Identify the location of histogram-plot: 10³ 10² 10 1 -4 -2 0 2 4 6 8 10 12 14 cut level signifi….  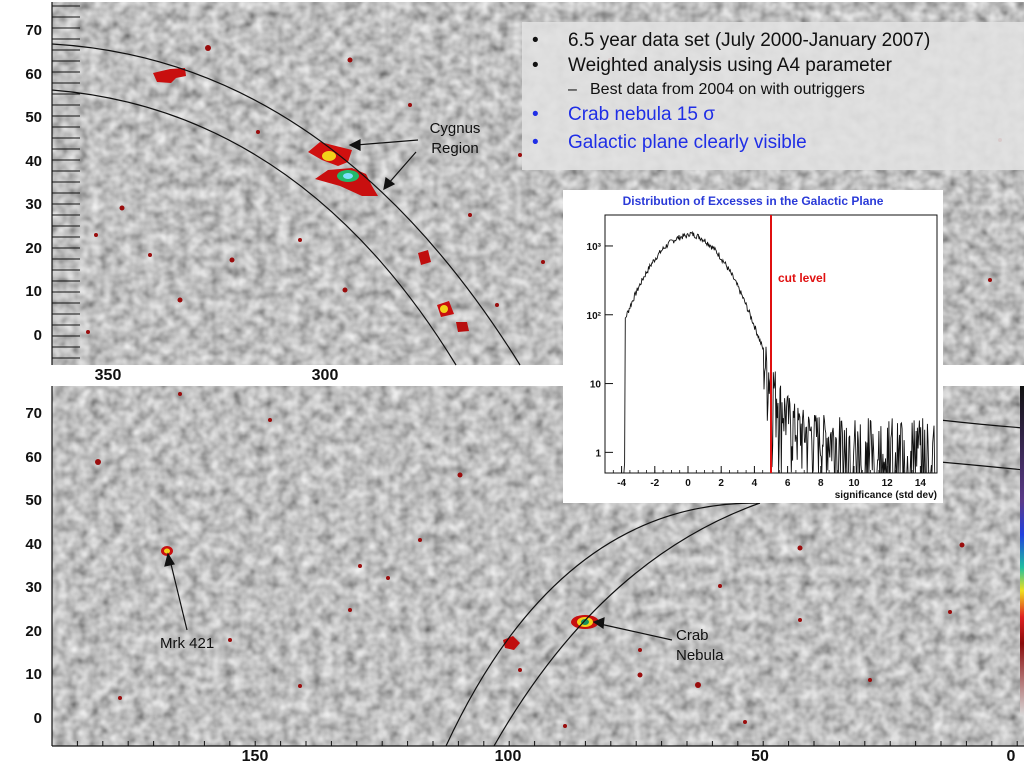
(762, 357).